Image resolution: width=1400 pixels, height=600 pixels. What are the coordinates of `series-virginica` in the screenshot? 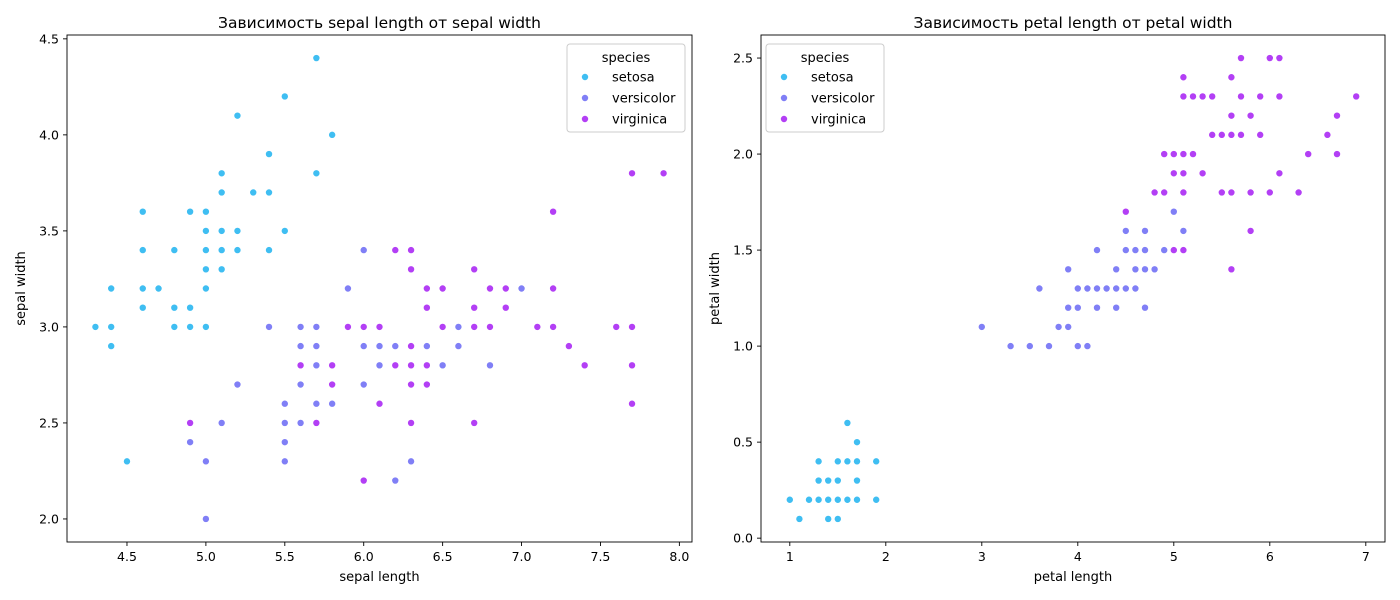 It's located at (1241, 164).